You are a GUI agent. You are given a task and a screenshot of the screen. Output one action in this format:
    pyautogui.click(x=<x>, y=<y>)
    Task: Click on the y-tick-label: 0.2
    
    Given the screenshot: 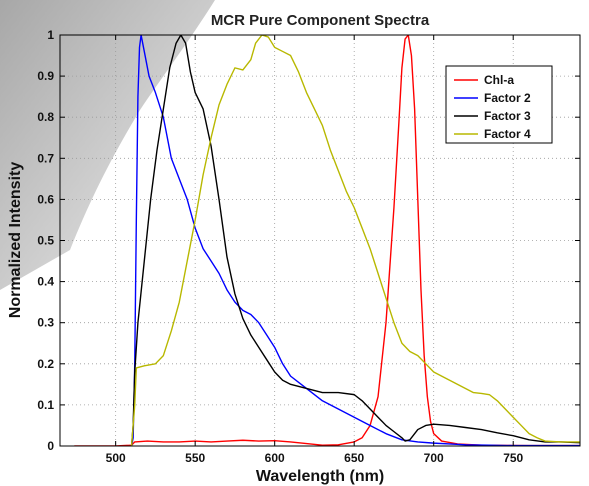 What is the action you would take?
    pyautogui.click(x=45, y=364)
    